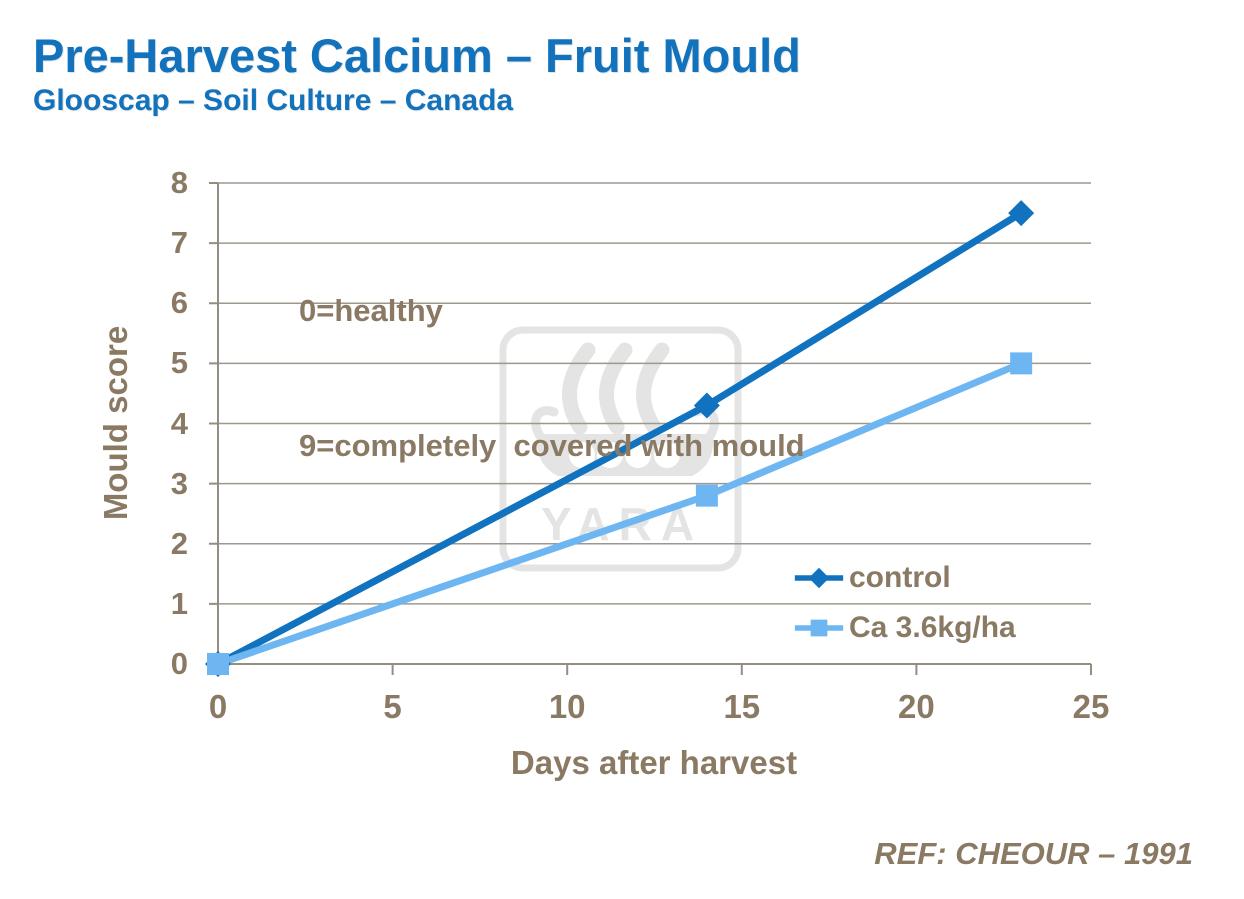 The width and height of the screenshot is (1244, 899). What do you see at coordinates (654, 762) in the screenshot?
I see `x-axis-title: Days after harvest` at bounding box center [654, 762].